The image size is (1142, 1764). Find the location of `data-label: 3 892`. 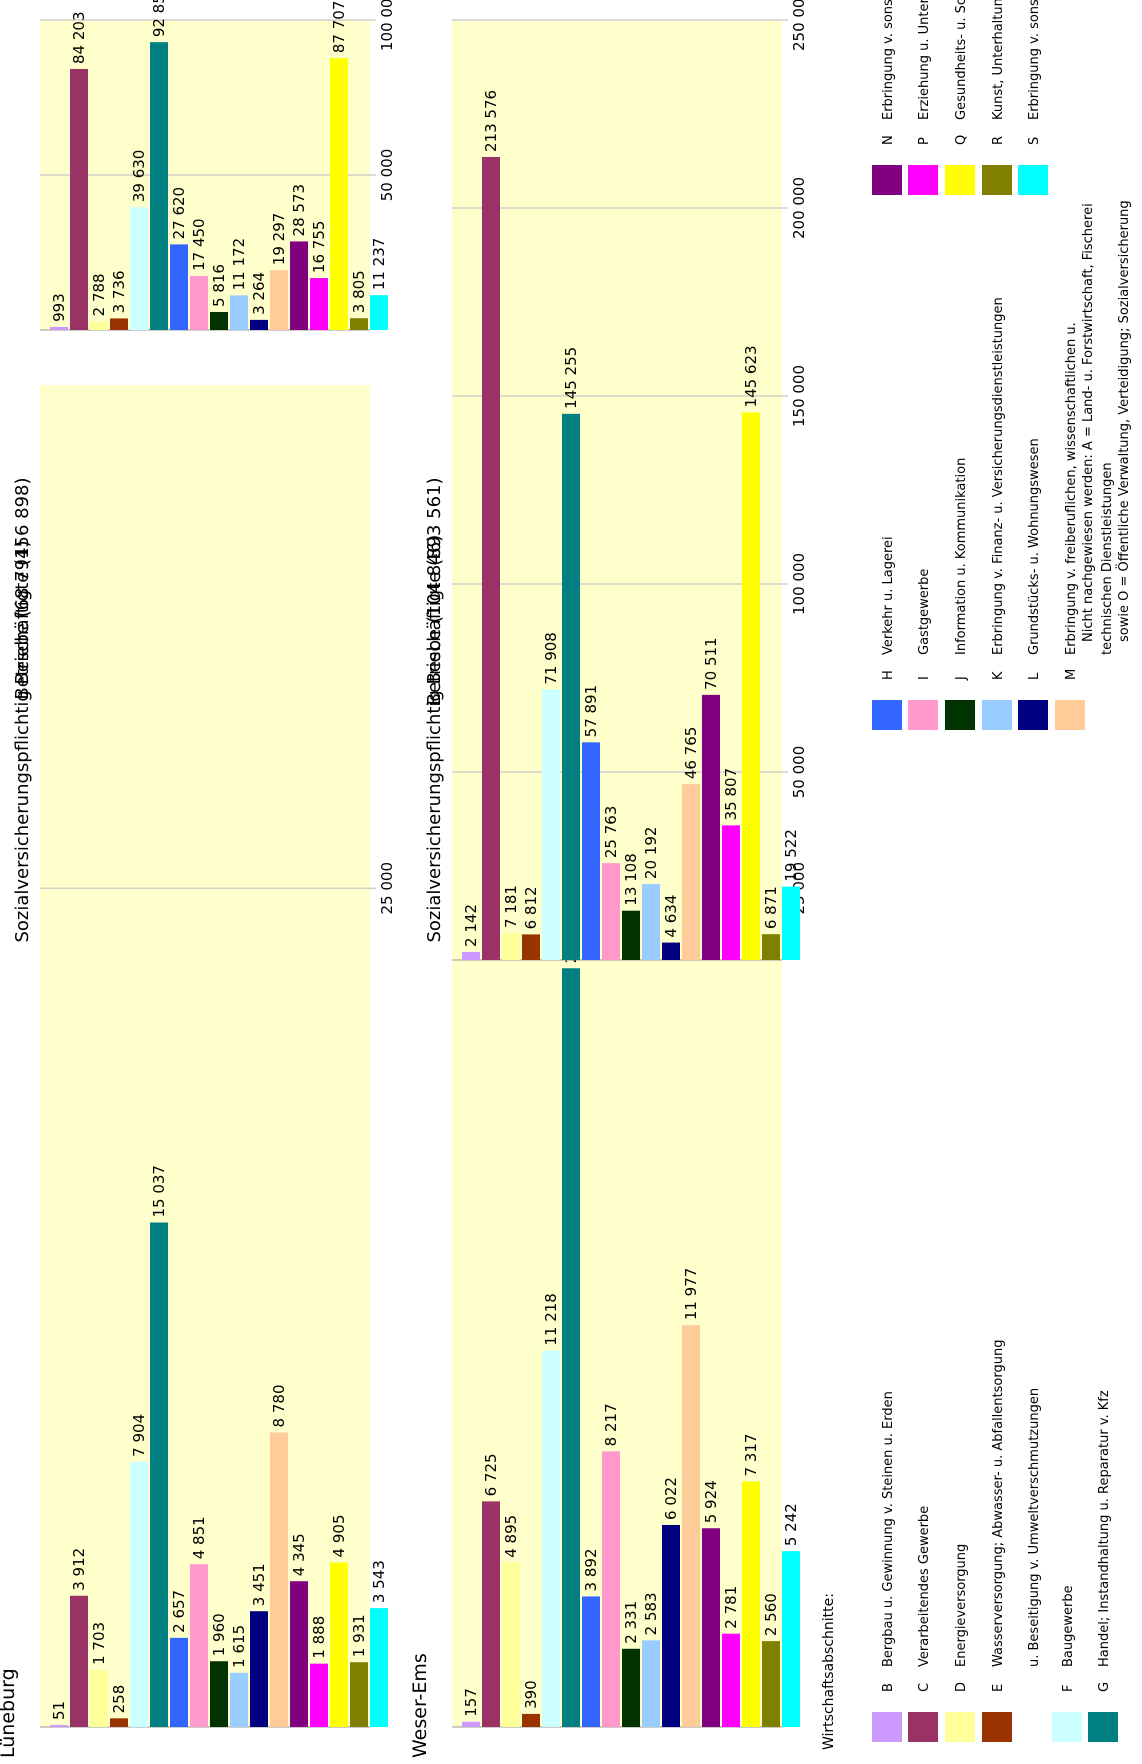

data-label: 3 892 is located at coordinates (591, 1569).